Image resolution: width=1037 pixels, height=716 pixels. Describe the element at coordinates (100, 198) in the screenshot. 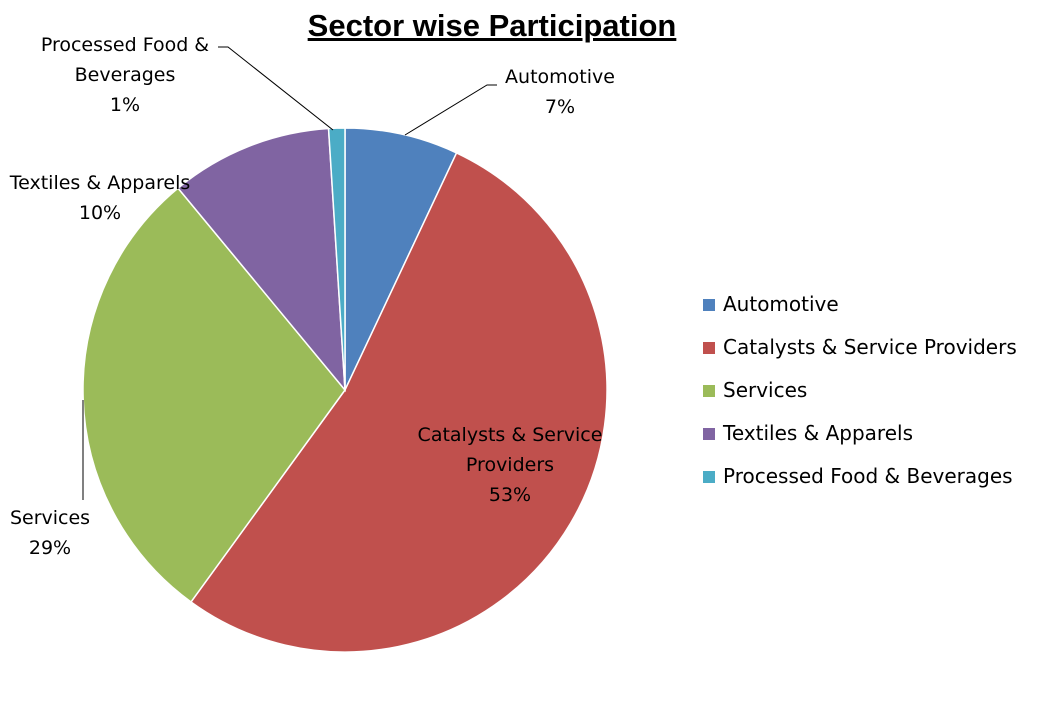

I see `data-label: Textiles & Apparels 10%` at that location.